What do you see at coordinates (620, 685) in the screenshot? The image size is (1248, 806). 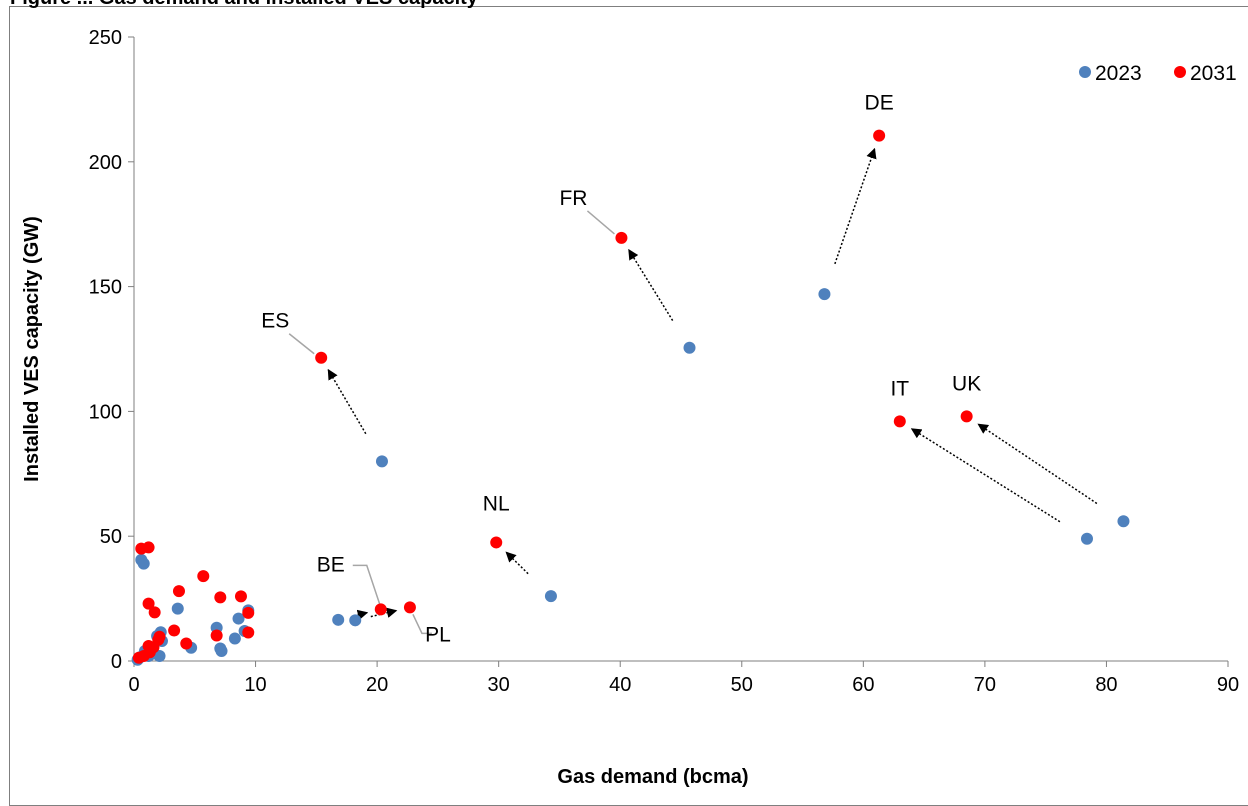 I see `x-tick-label: 40` at bounding box center [620, 685].